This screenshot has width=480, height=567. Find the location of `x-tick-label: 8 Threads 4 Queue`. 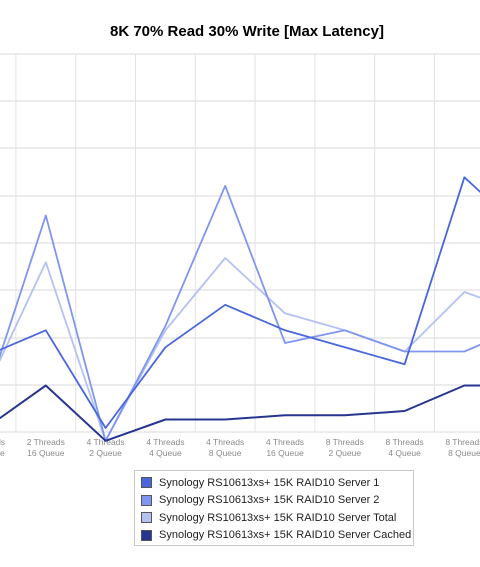

x-tick-label: 8 Threads 4 Queue is located at coordinates (405, 447).